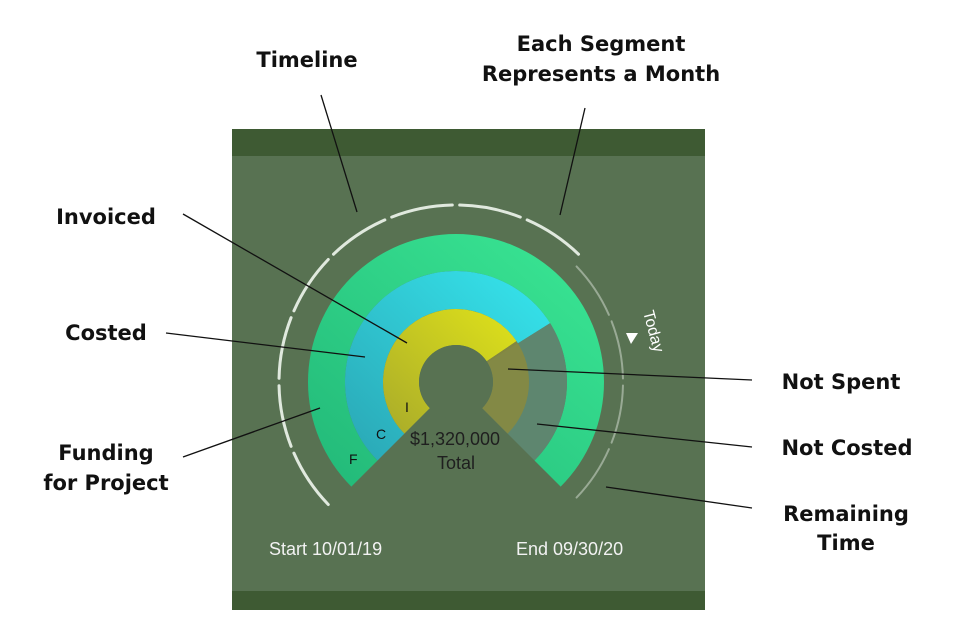 This screenshot has height=642, width=963. Describe the element at coordinates (325, 549) in the screenshot. I see `start-date-label: Start 10/01/19` at that location.